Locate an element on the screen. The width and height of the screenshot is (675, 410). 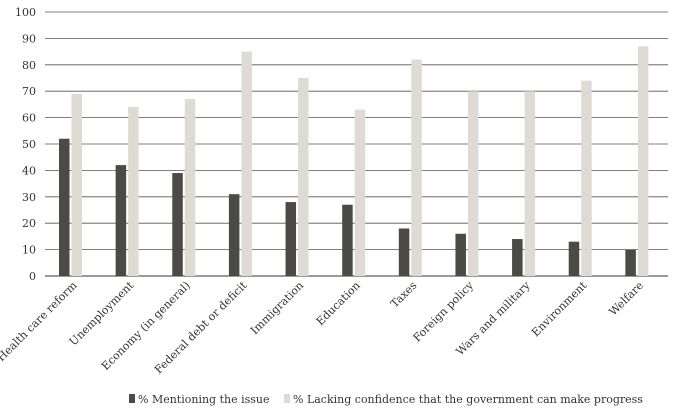
y-tick-label: 90 is located at coordinates (29, 38).